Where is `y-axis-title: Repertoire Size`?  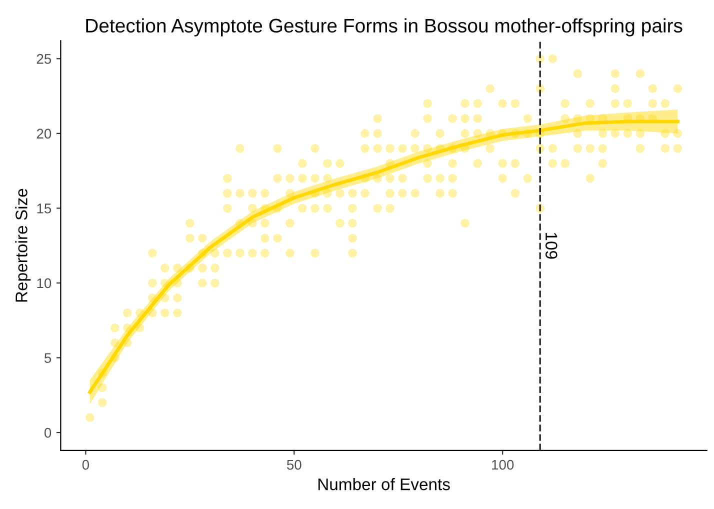
y-axis-title: Repertoire Size is located at coordinates (23, 245).